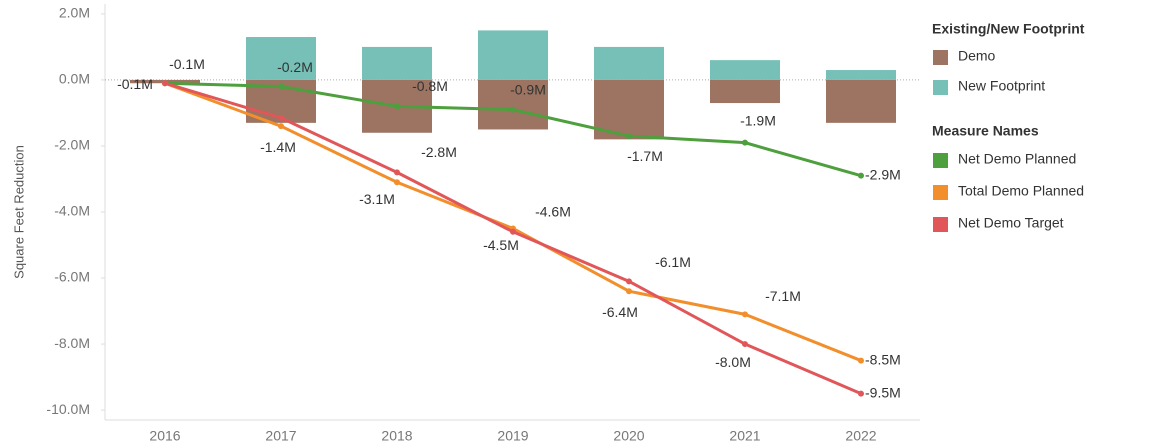  I want to click on y-tick-label: -2.0M, so click(72, 145).